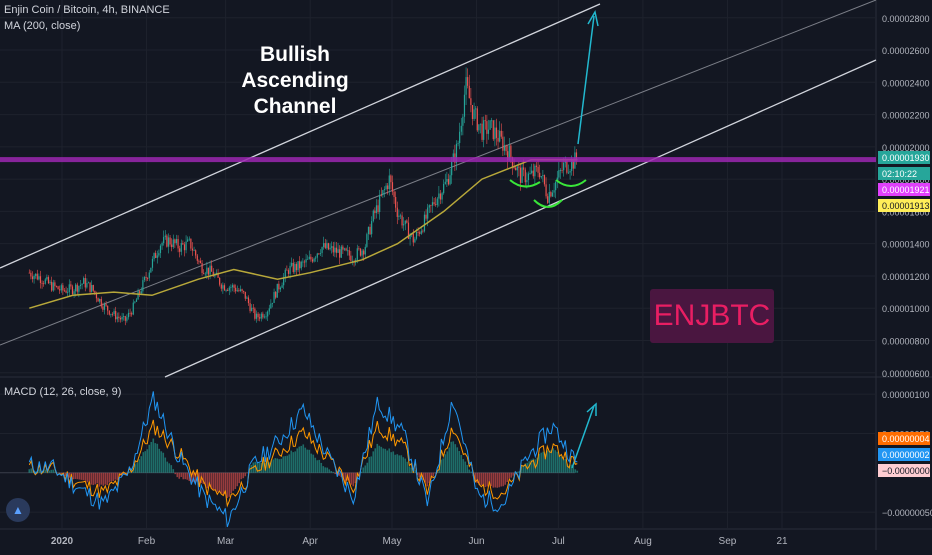 This screenshot has height=555, width=932. What do you see at coordinates (904, 438) in the screenshot?
I see `macd-axis-badge: 0.00000004` at bounding box center [904, 438].